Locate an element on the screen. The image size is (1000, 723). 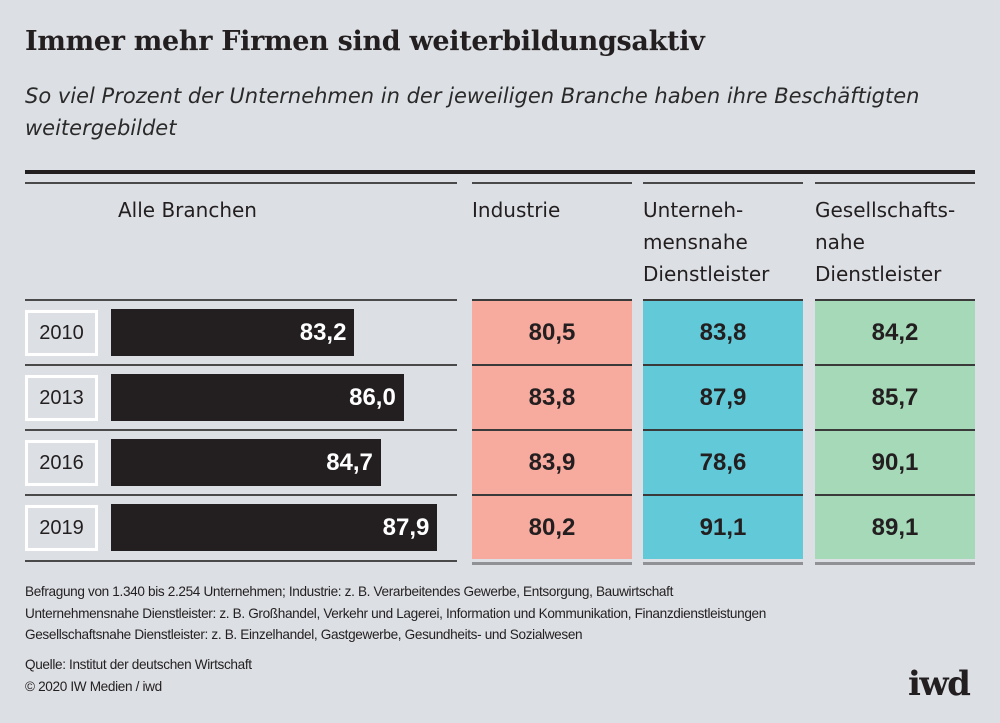
value-cell: 89,1 is located at coordinates (895, 527).